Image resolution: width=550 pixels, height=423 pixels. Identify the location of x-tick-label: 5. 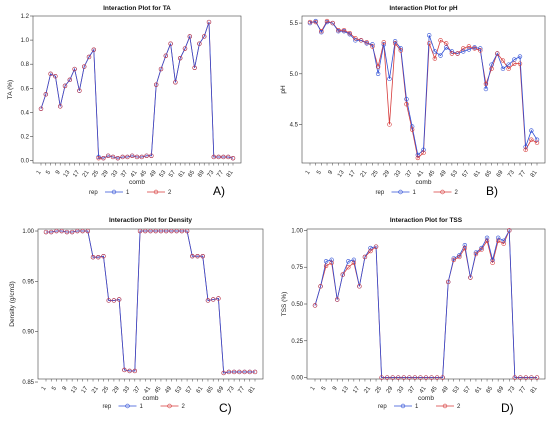
(54, 388).